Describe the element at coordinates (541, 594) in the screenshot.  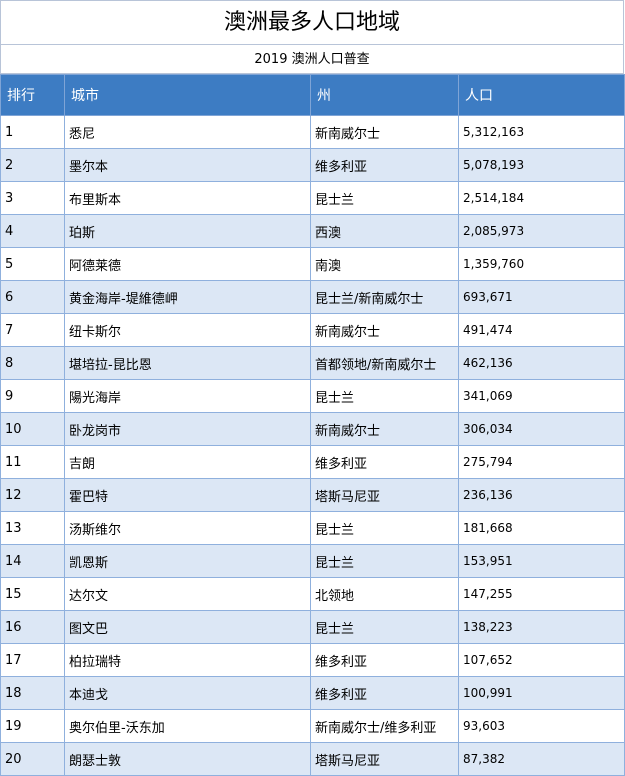
I see `population-cell: 147,255` at that location.